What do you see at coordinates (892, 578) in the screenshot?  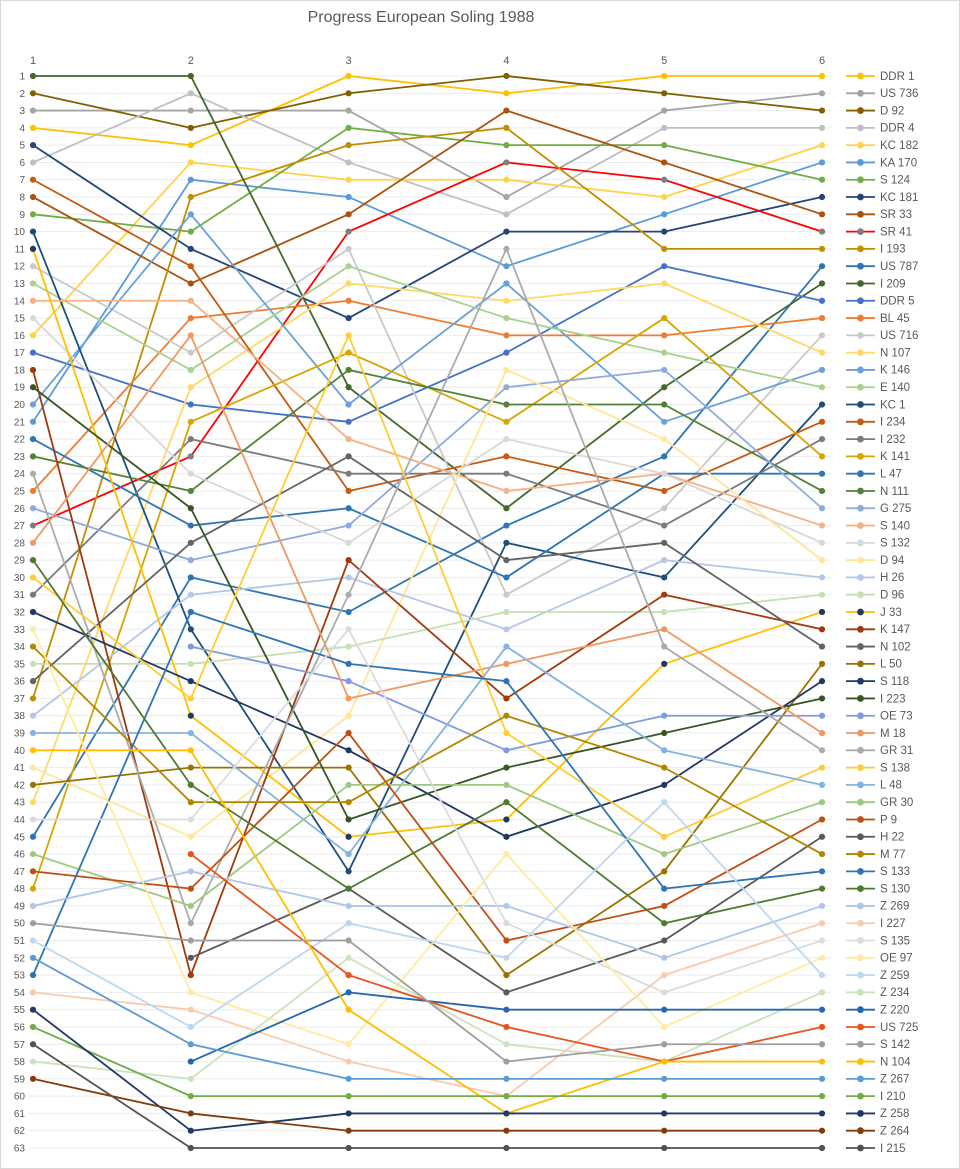 I see `legend-label: H 26` at bounding box center [892, 578].